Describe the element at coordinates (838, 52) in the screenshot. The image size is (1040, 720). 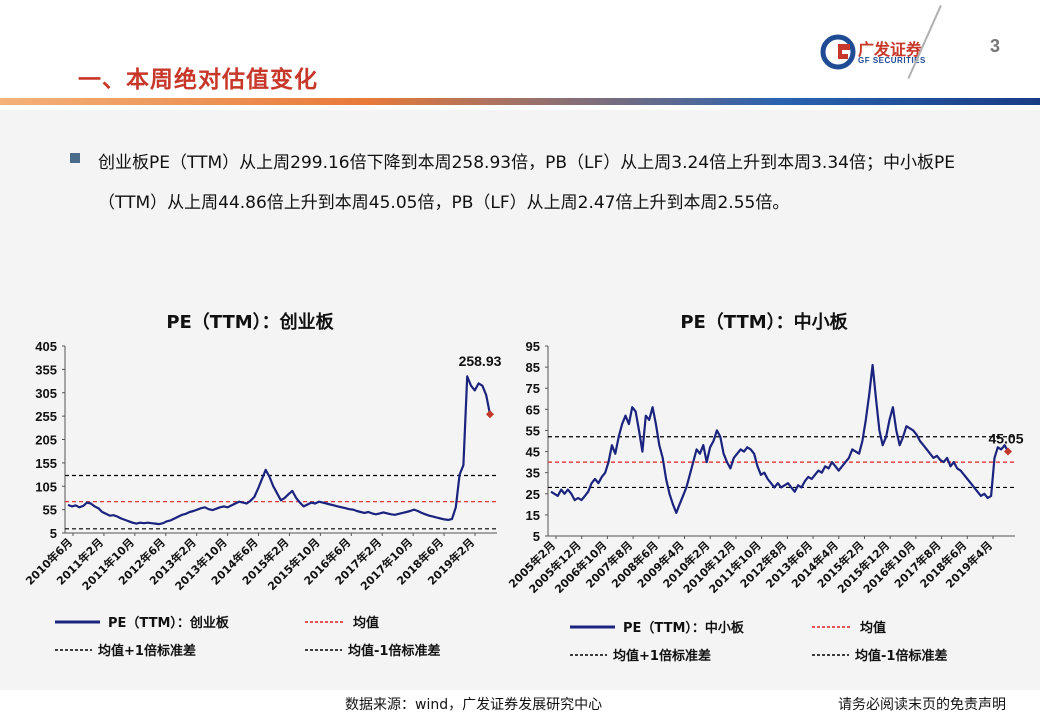
I see `gf-logo-icon` at that location.